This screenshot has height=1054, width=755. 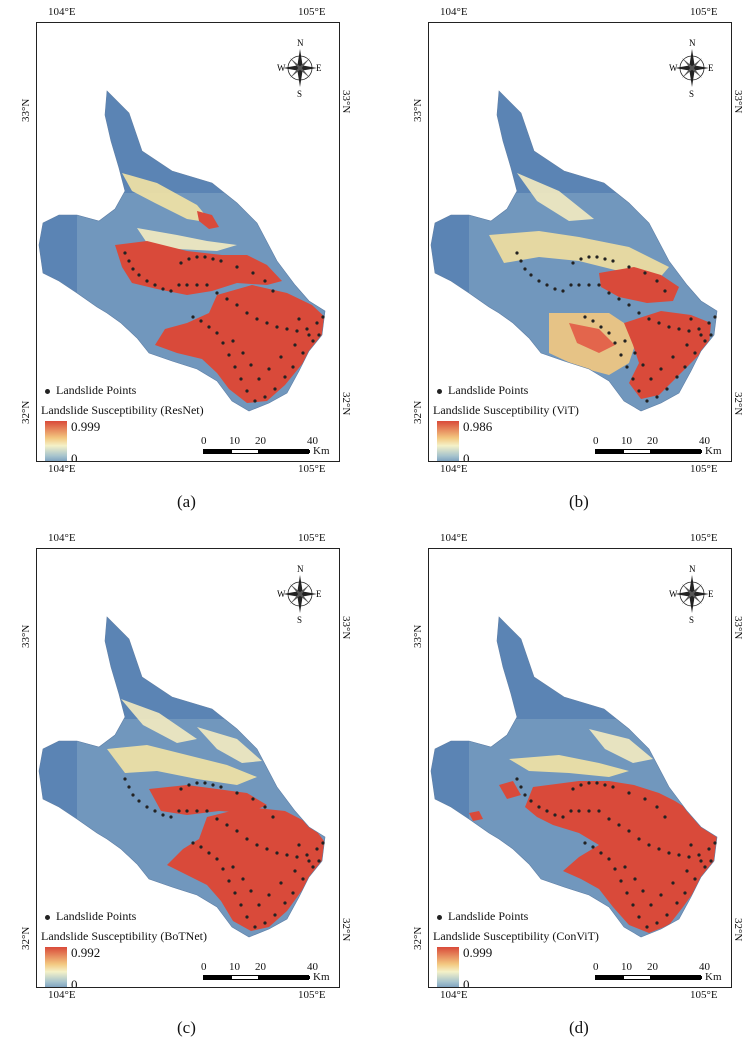 I want to click on legend-title: Landslide Susceptibility (BoTNet), so click(x=124, y=936).